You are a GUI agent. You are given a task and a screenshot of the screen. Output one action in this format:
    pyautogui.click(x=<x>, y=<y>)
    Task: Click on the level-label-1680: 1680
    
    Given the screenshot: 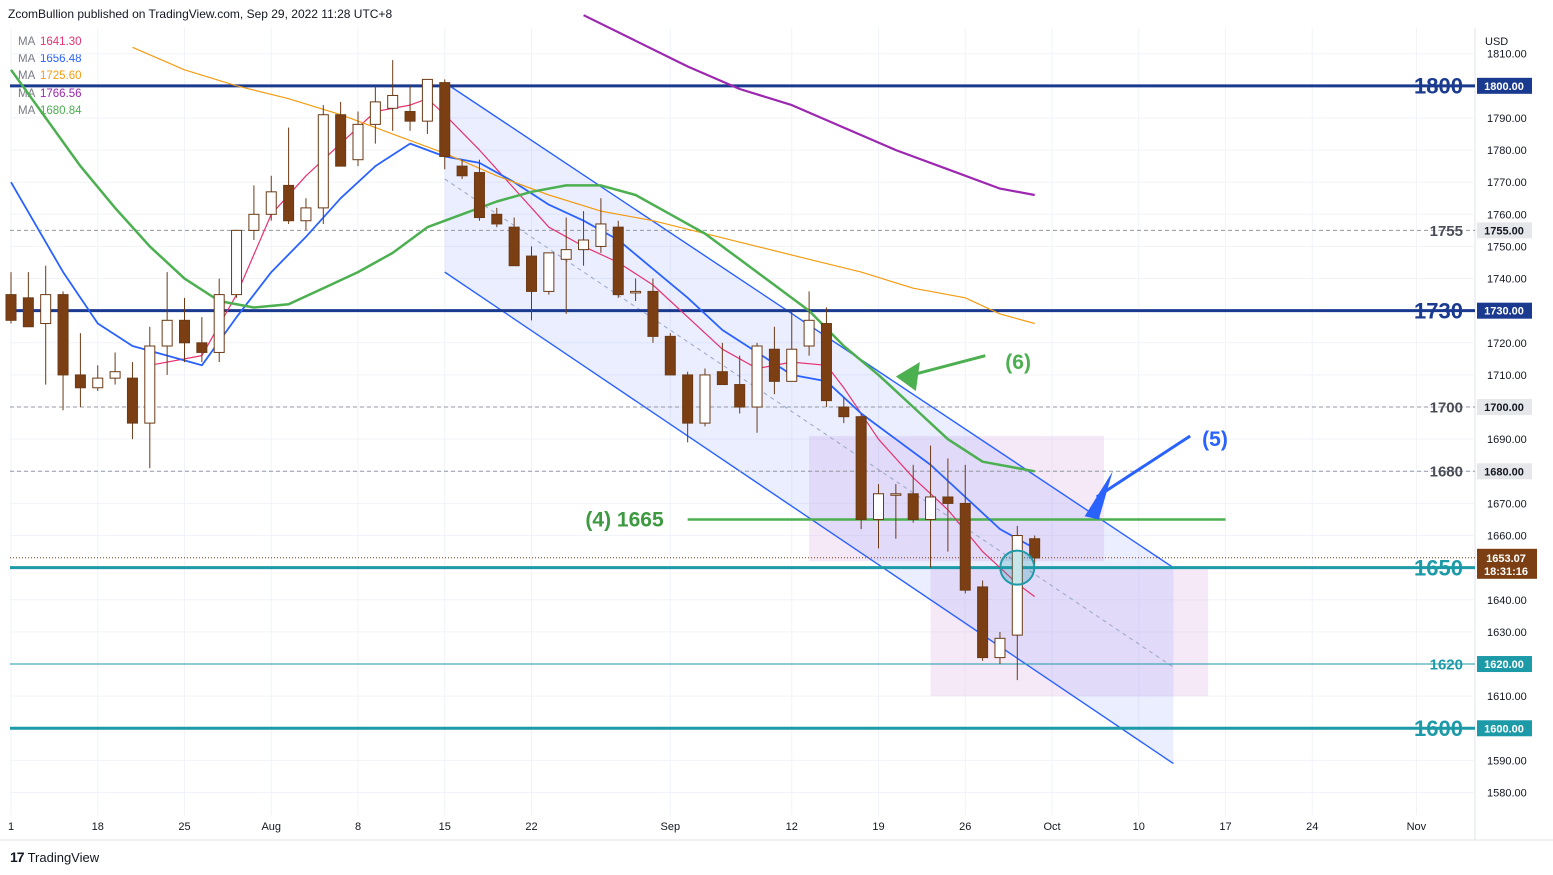 What is the action you would take?
    pyautogui.click(x=1446, y=472)
    